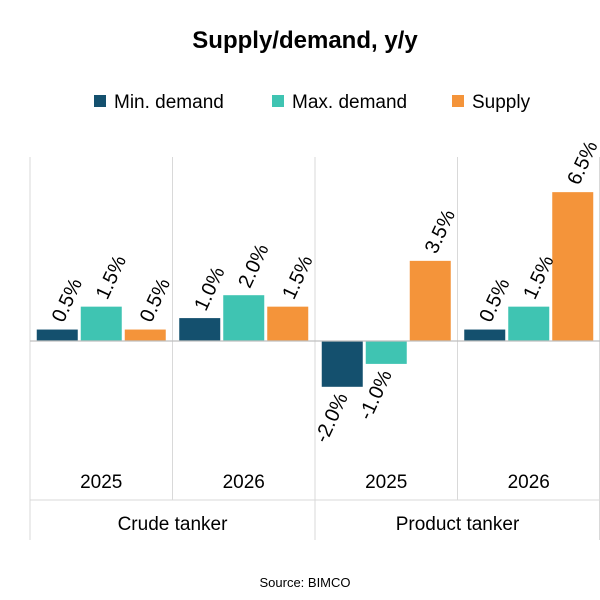 The width and height of the screenshot is (600, 600). I want to click on legend-label-max-demand: Max. demand, so click(349, 102).